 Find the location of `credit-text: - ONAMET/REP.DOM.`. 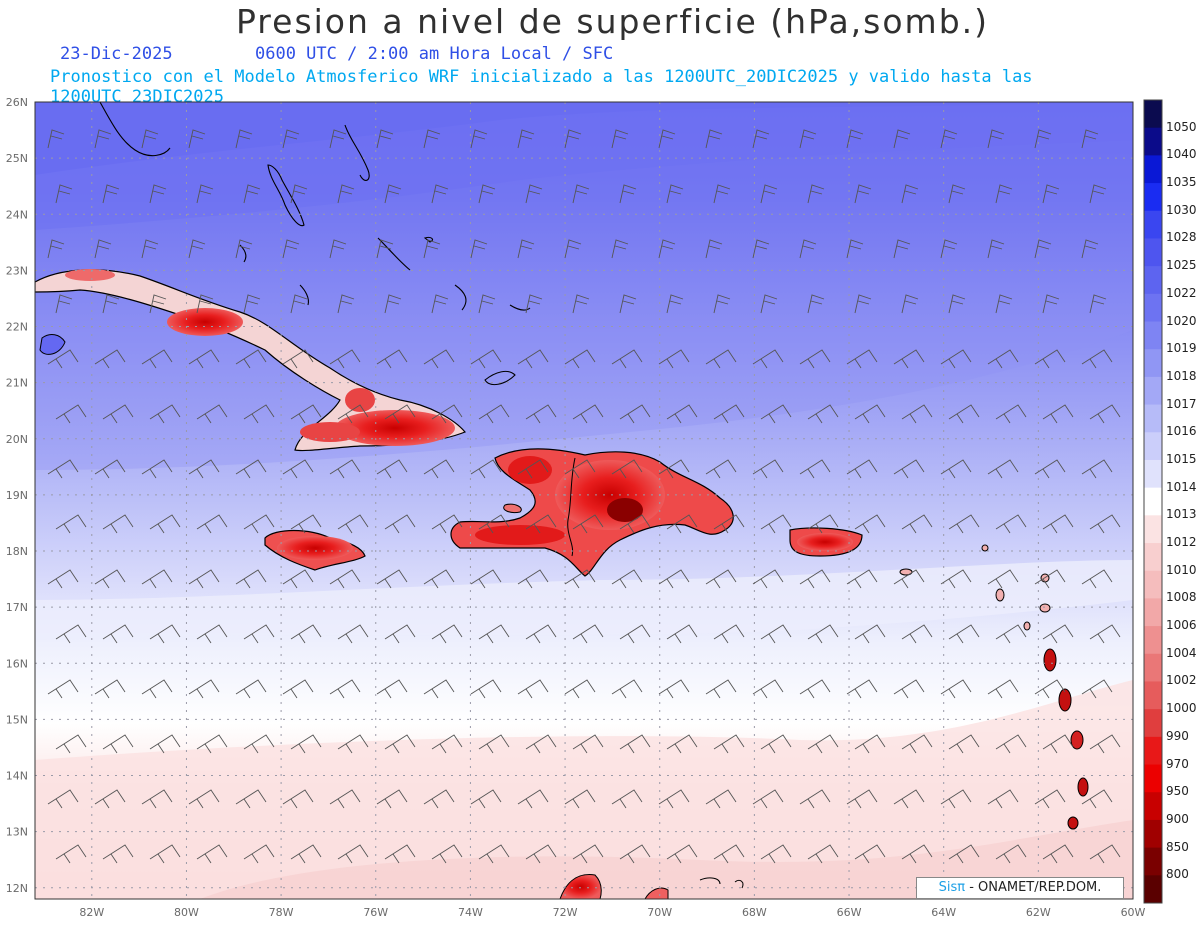

credit-text: - ONAMET/REP.DOM. is located at coordinates (1033, 887).